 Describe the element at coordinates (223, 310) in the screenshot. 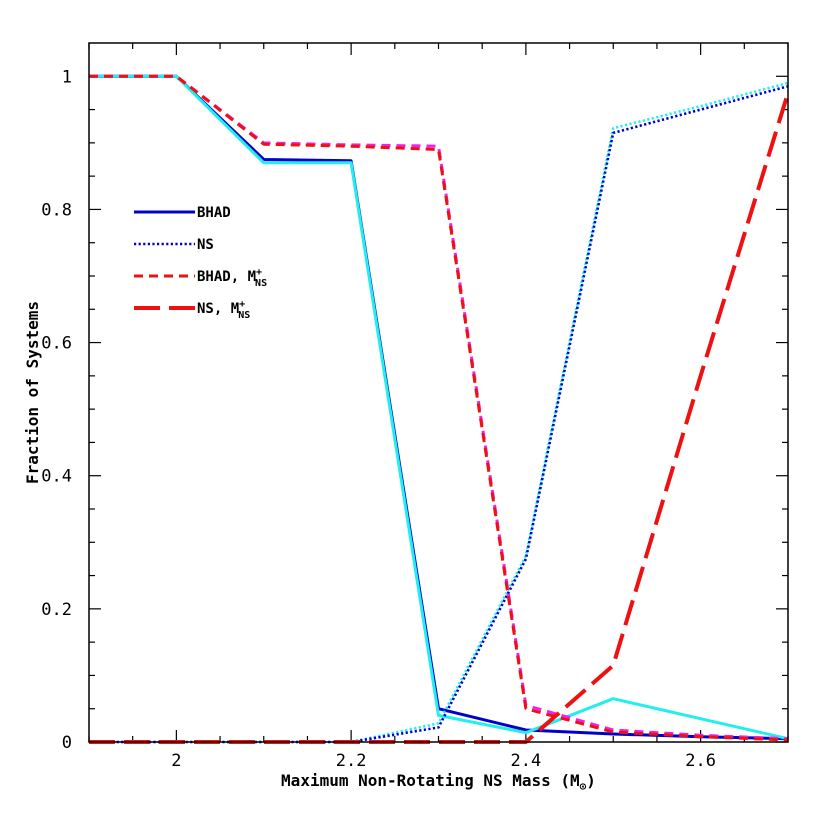

I see `legend-label-ns_mns: NS, M+ NS` at that location.